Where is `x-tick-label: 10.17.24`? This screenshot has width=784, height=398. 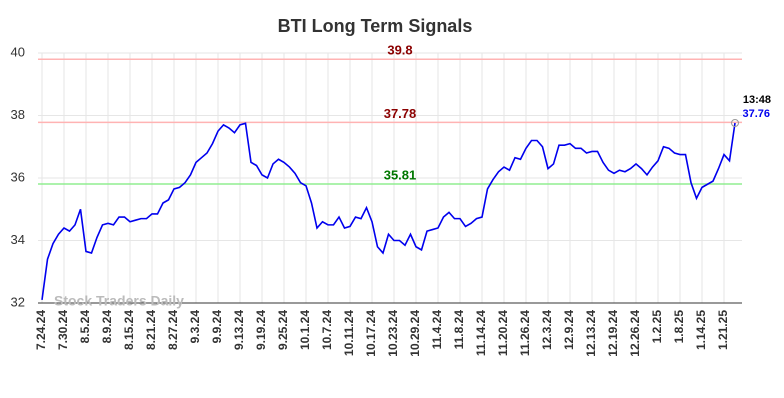
x-tick-label: 10.17.24 is located at coordinates (371, 333).